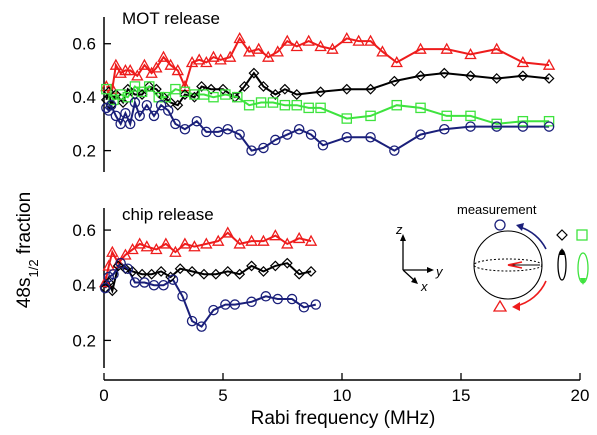 The height and width of the screenshot is (435, 597). Describe the element at coordinates (84, 285) in the screenshot. I see `y-tick-label: 0.4` at that location.